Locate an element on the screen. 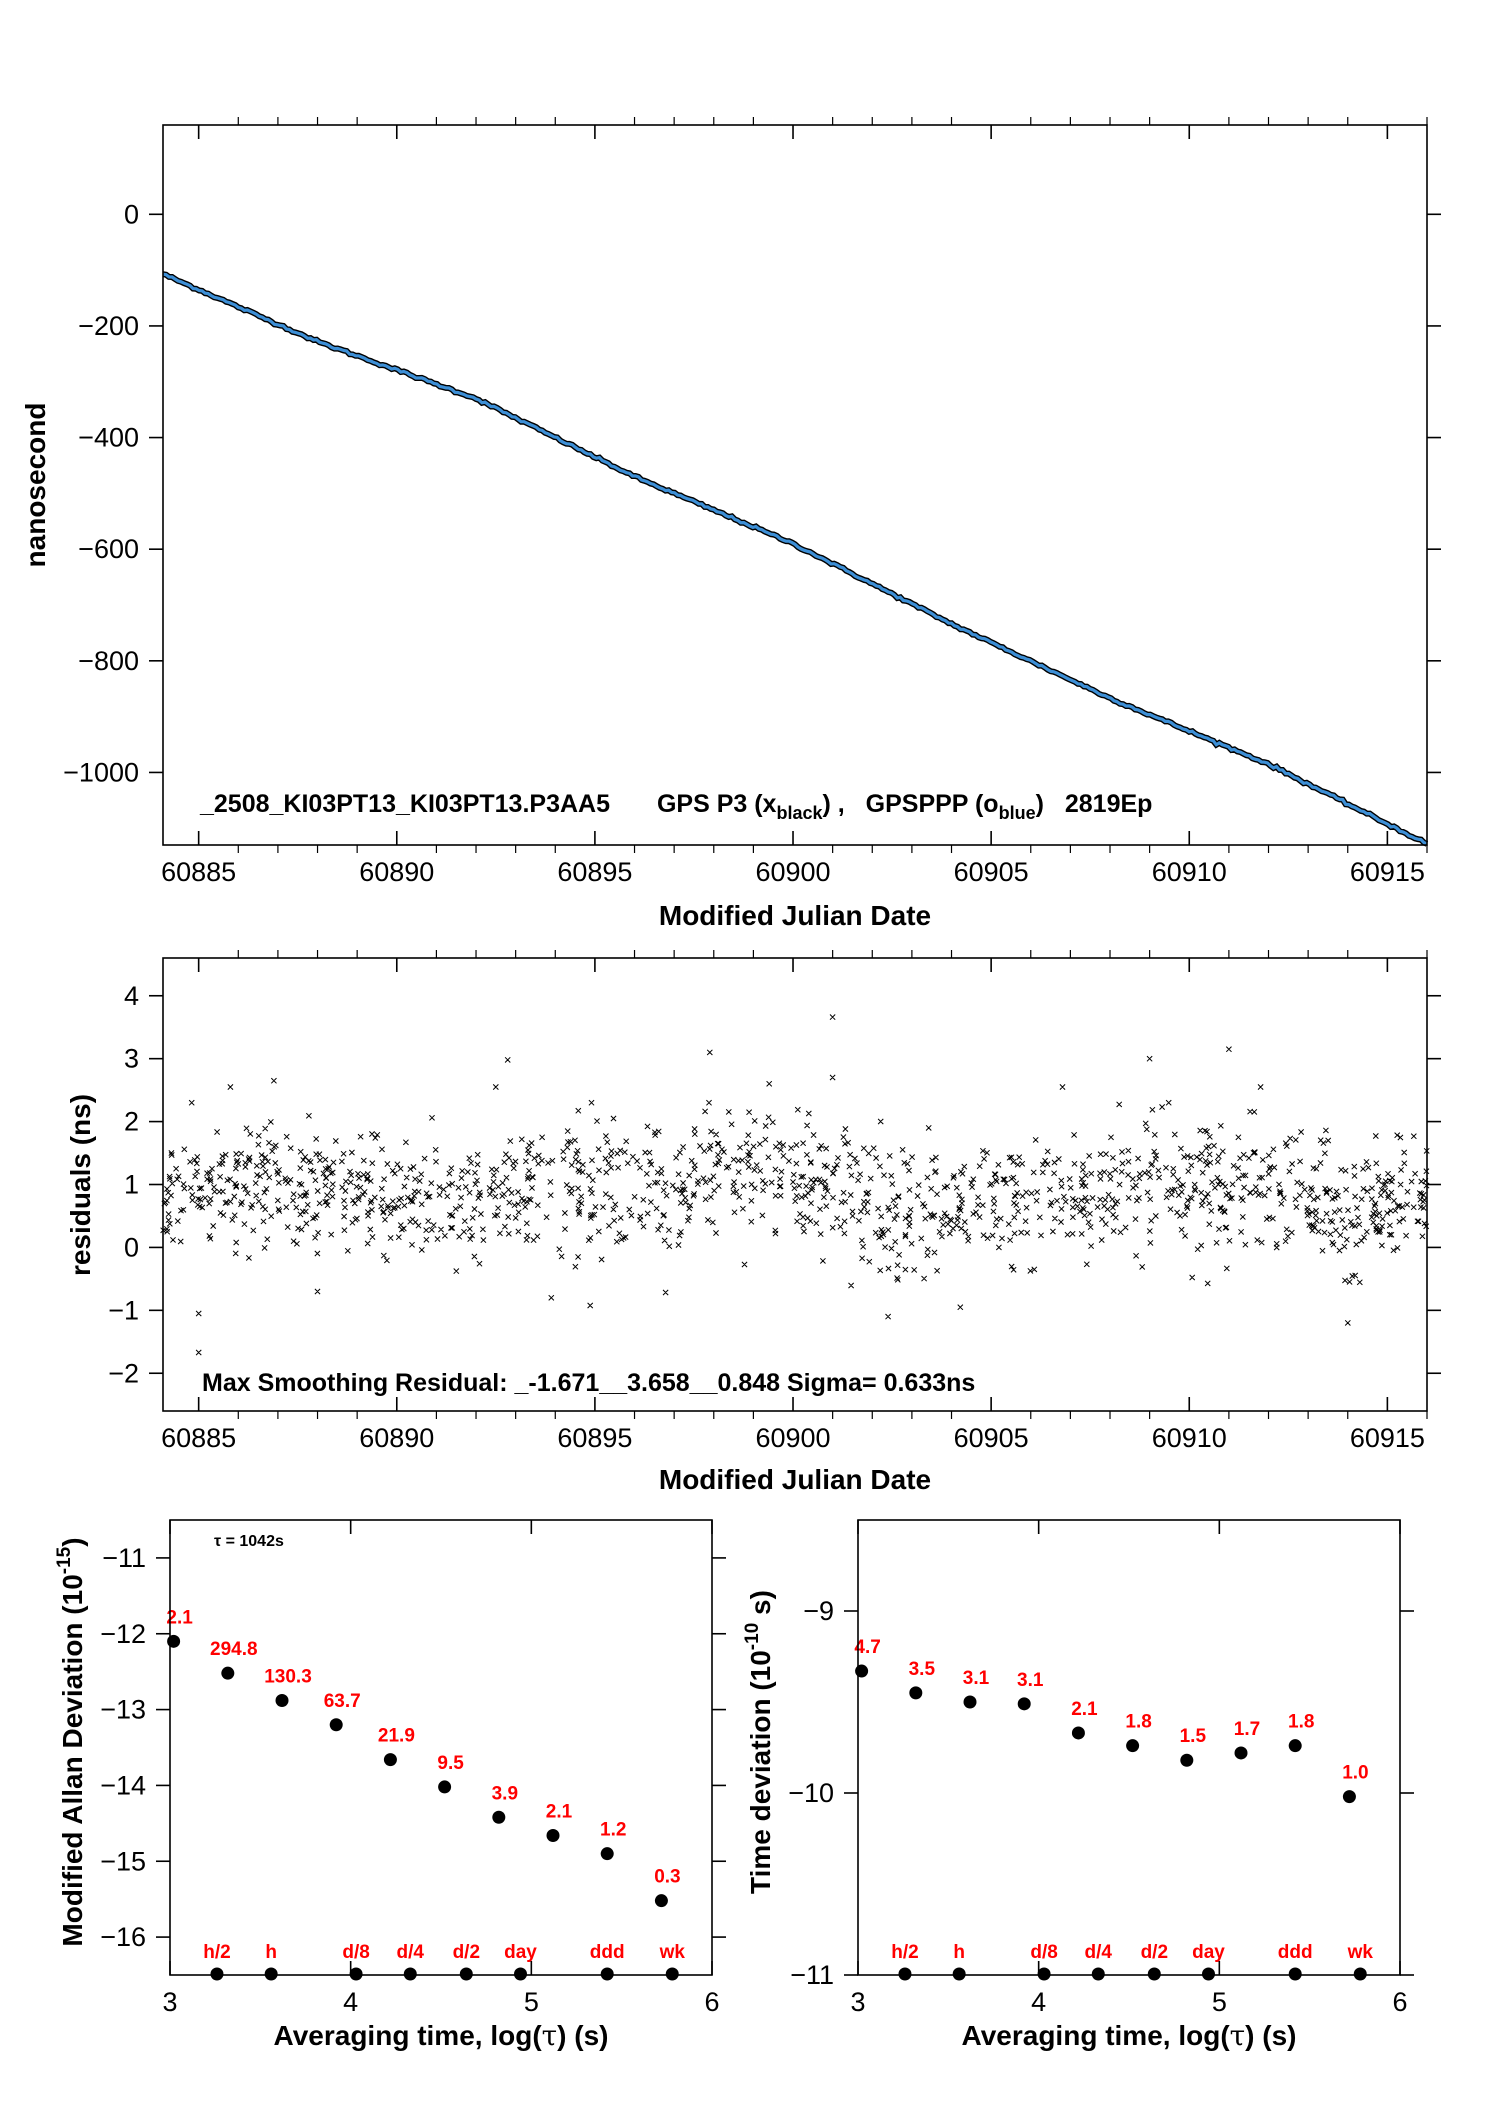 This screenshot has width=1488, height=2105. mdev-ylabel-close: ) is located at coordinates (72, 1541).